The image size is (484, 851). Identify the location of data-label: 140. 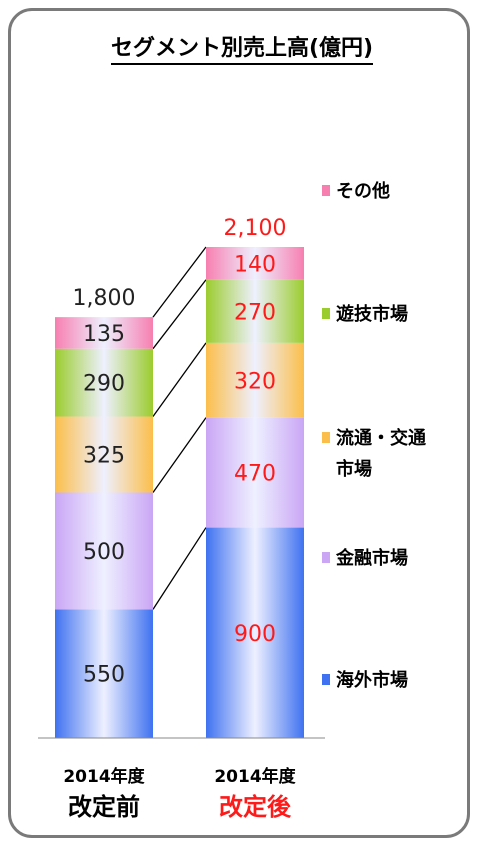
(255, 264).